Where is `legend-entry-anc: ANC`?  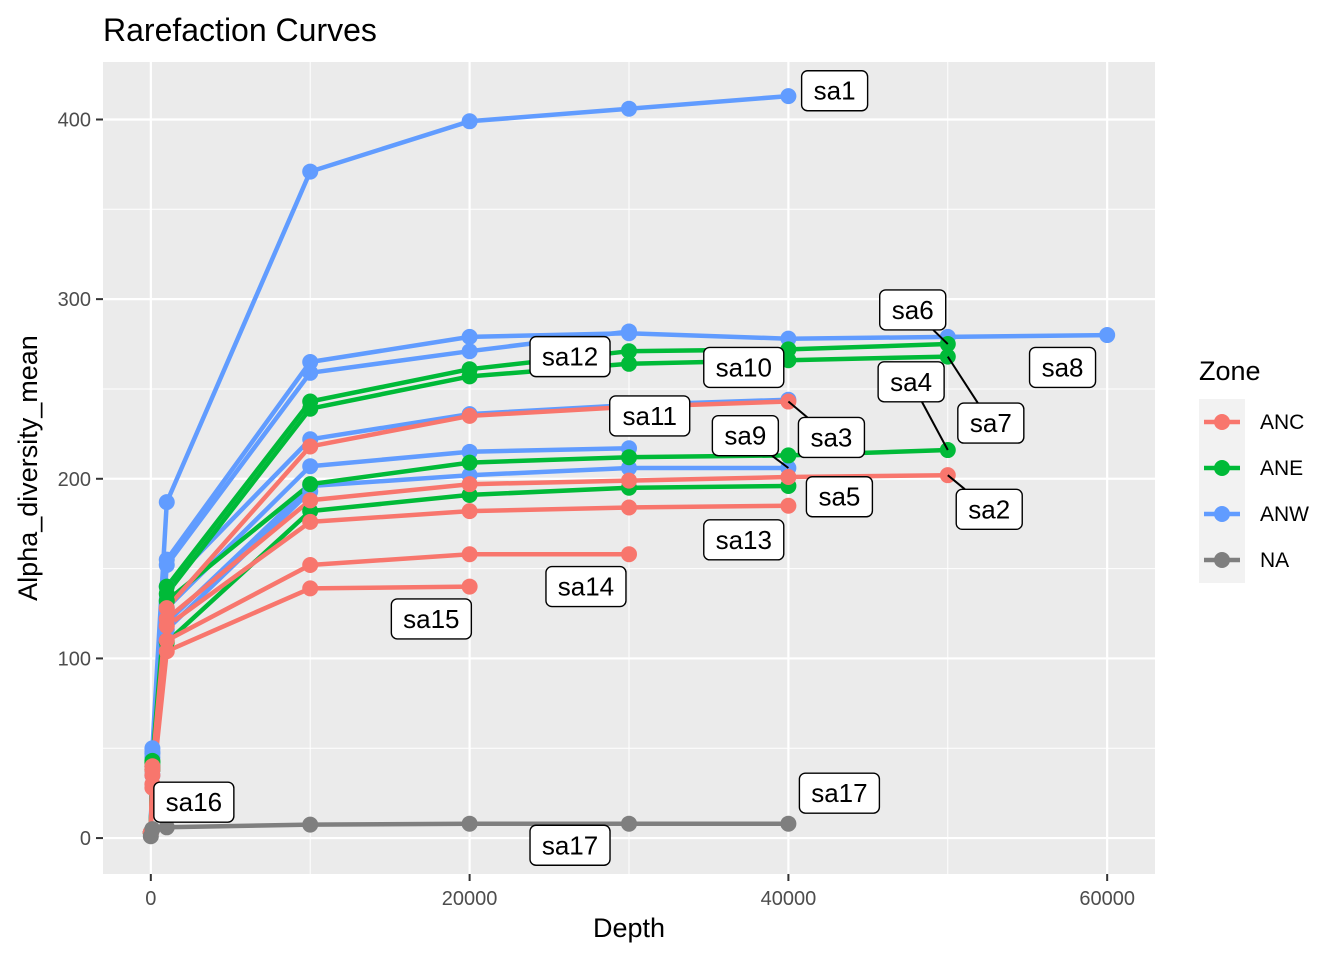
legend-entry-anc: ANC is located at coordinates (1251, 422).